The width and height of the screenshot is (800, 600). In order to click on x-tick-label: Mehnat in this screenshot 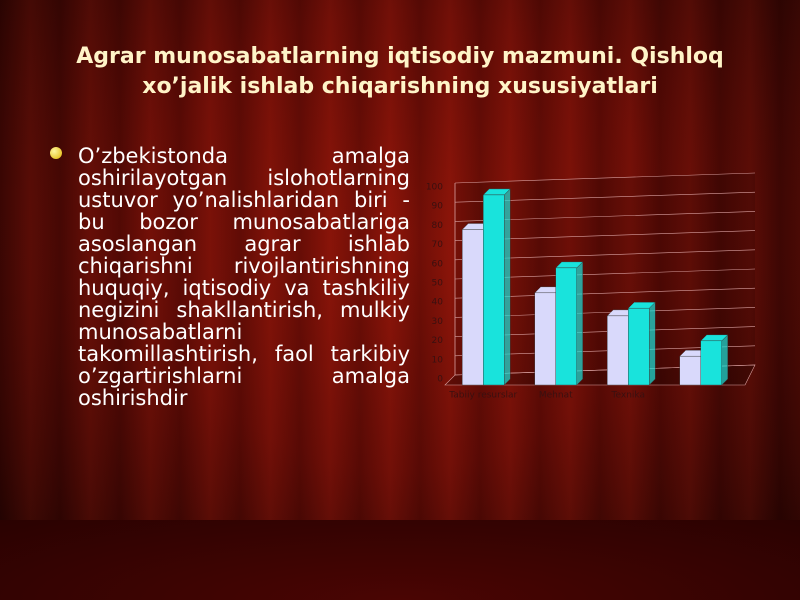, I will do `click(556, 396)`.